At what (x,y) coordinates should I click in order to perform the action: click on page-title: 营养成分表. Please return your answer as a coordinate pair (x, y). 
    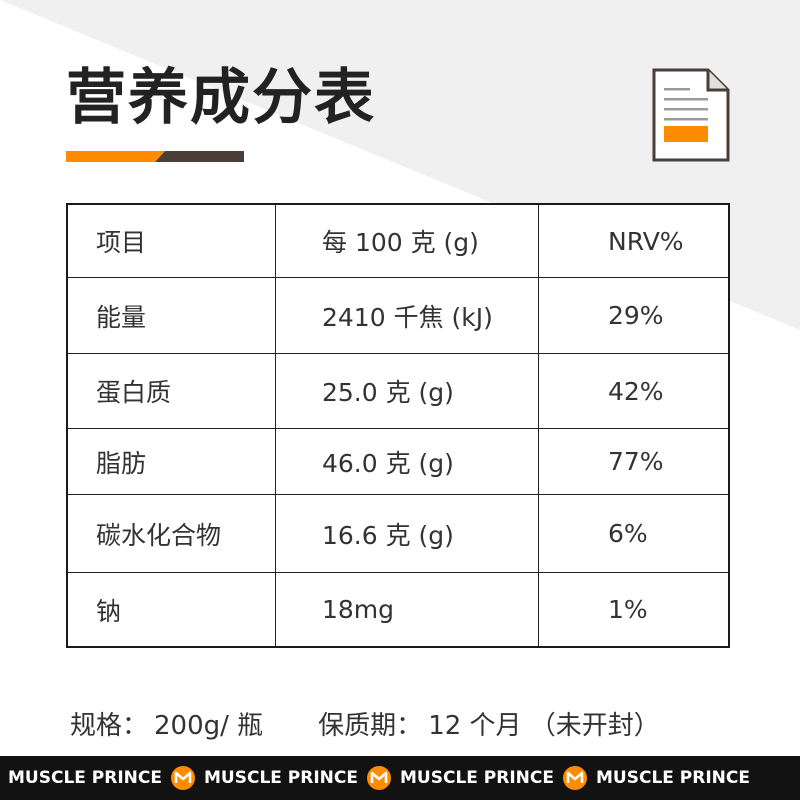
    Looking at the image, I should click on (221, 98).